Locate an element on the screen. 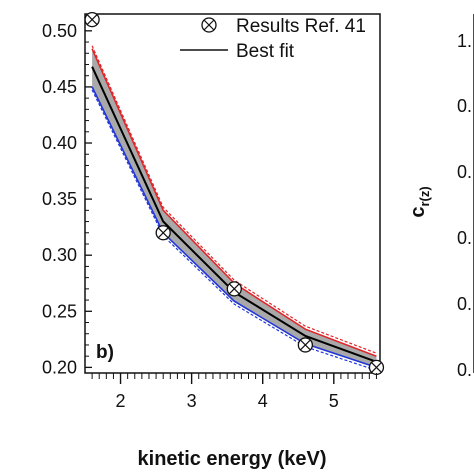 The image size is (474, 474). legend-item-results: Results Ref. 41 is located at coordinates (301, 26).